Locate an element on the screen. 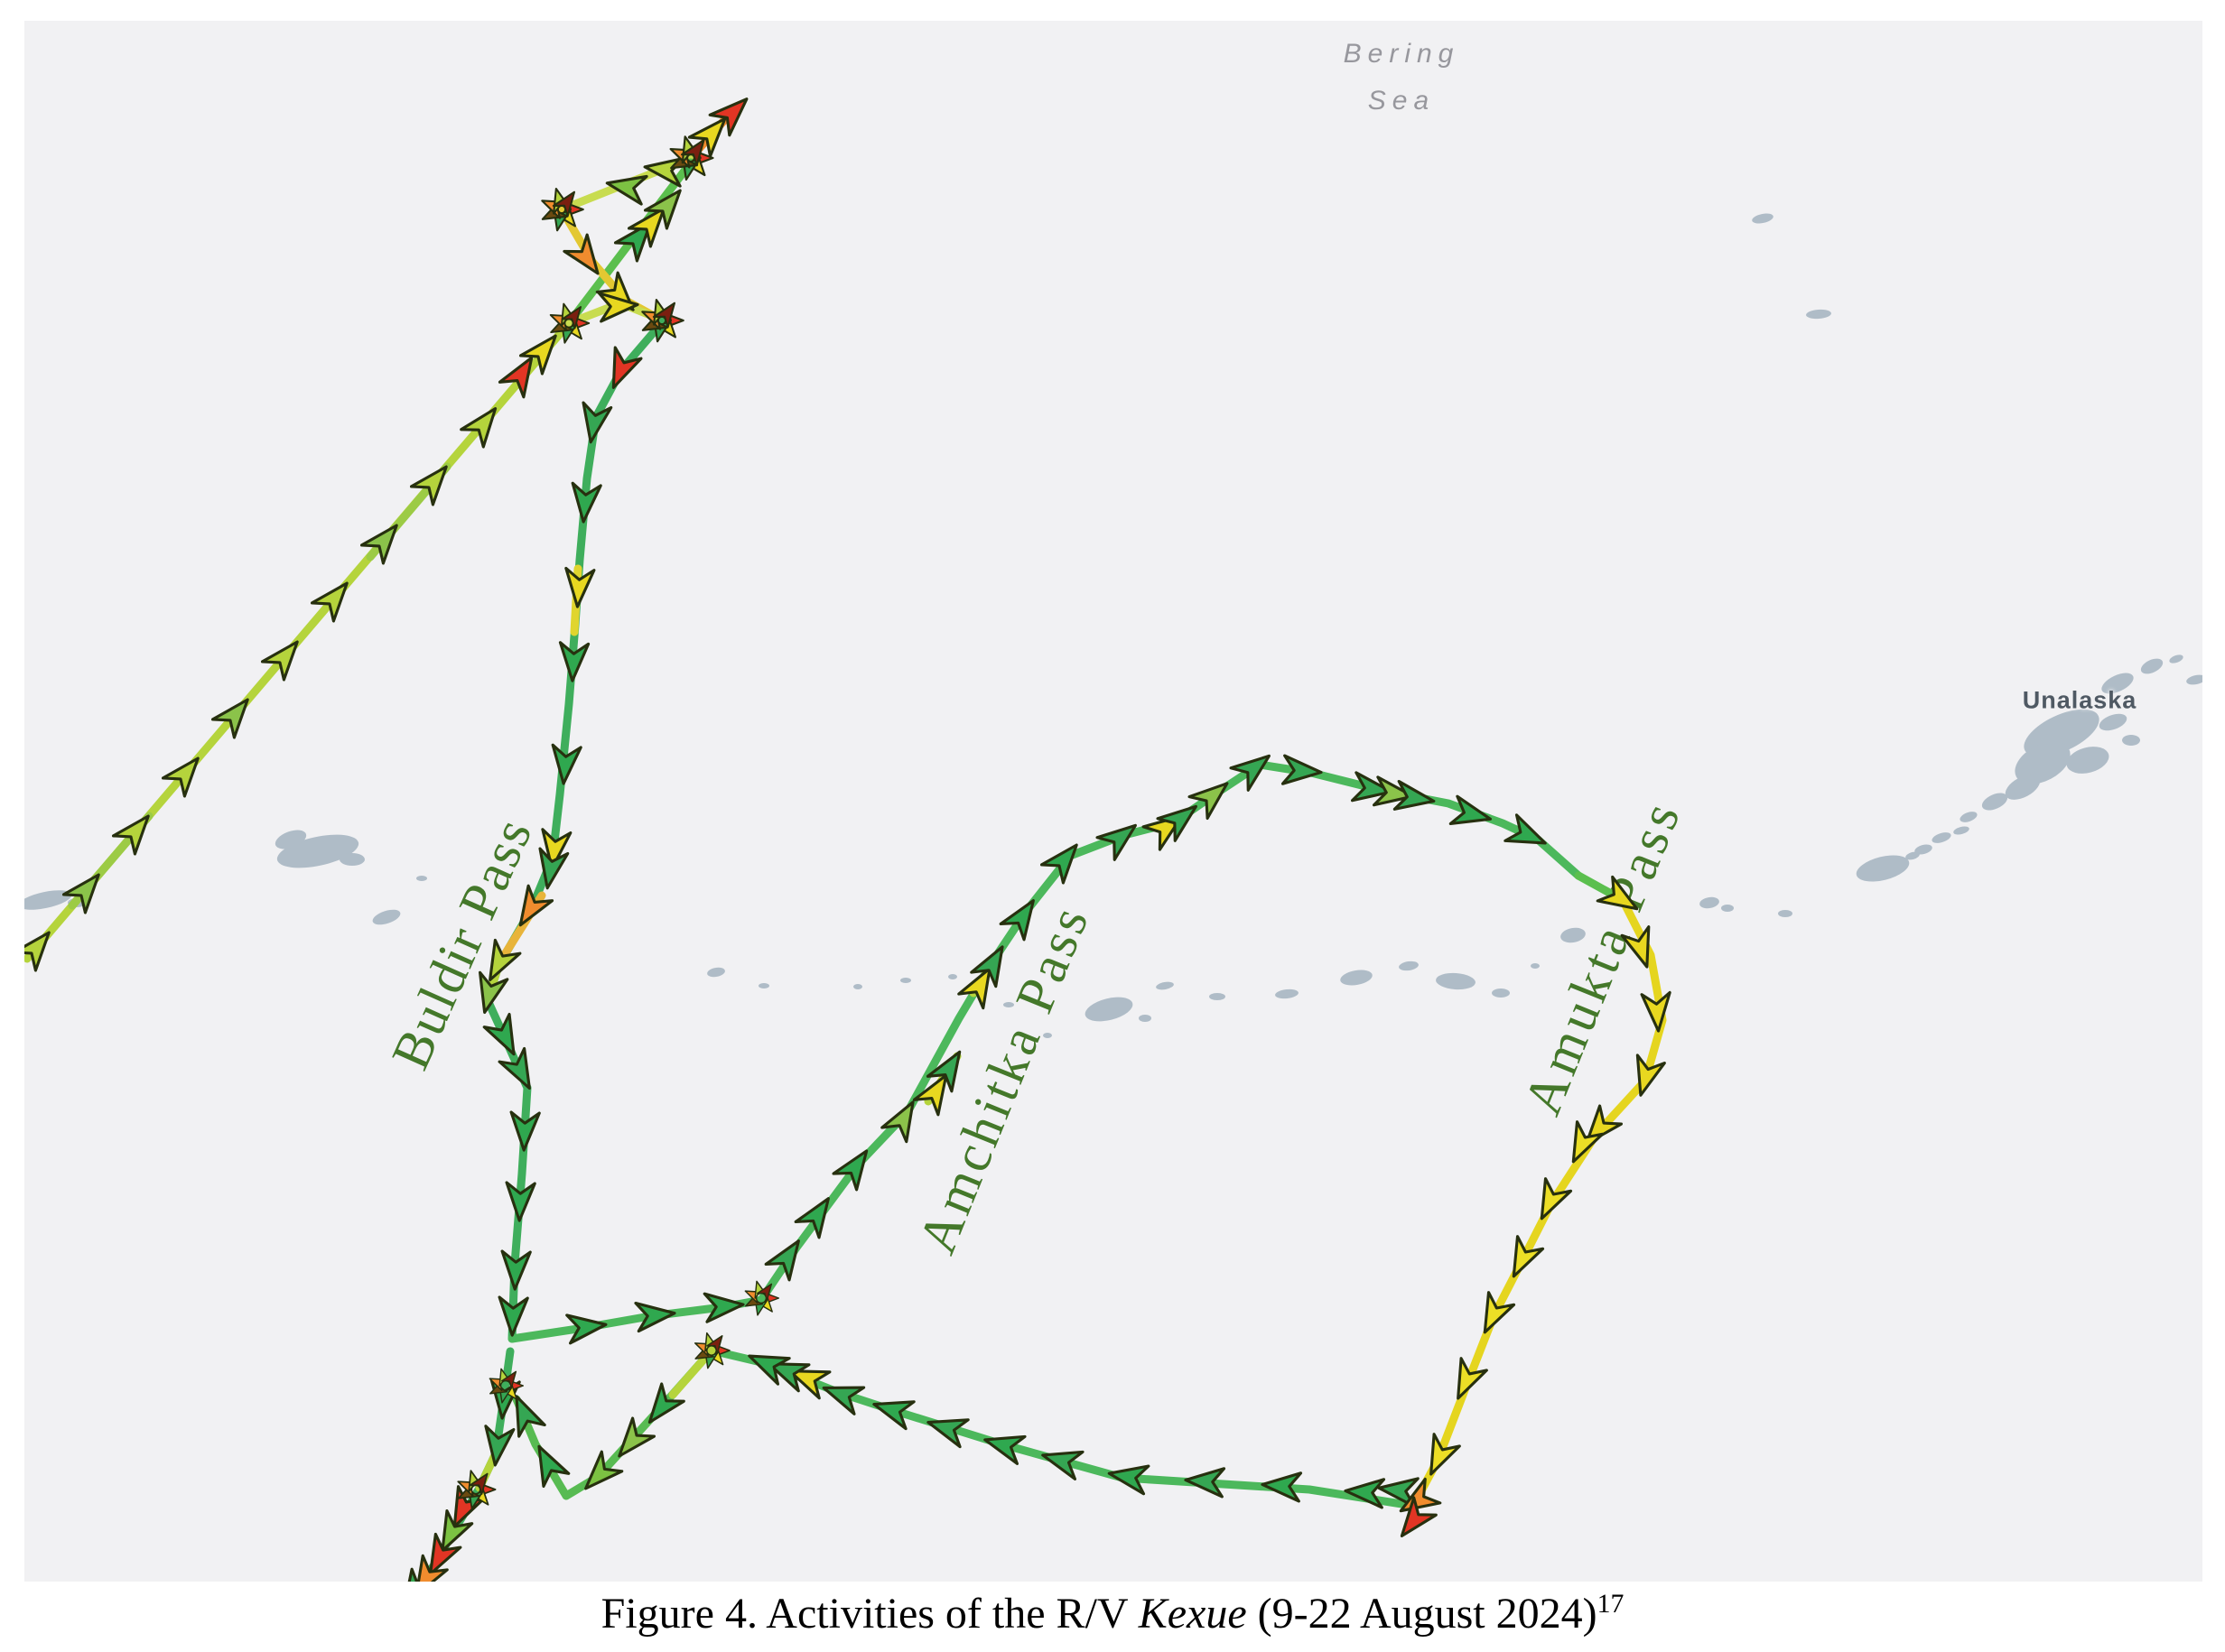  track-leg-north-arc is located at coordinates (1419, 820).